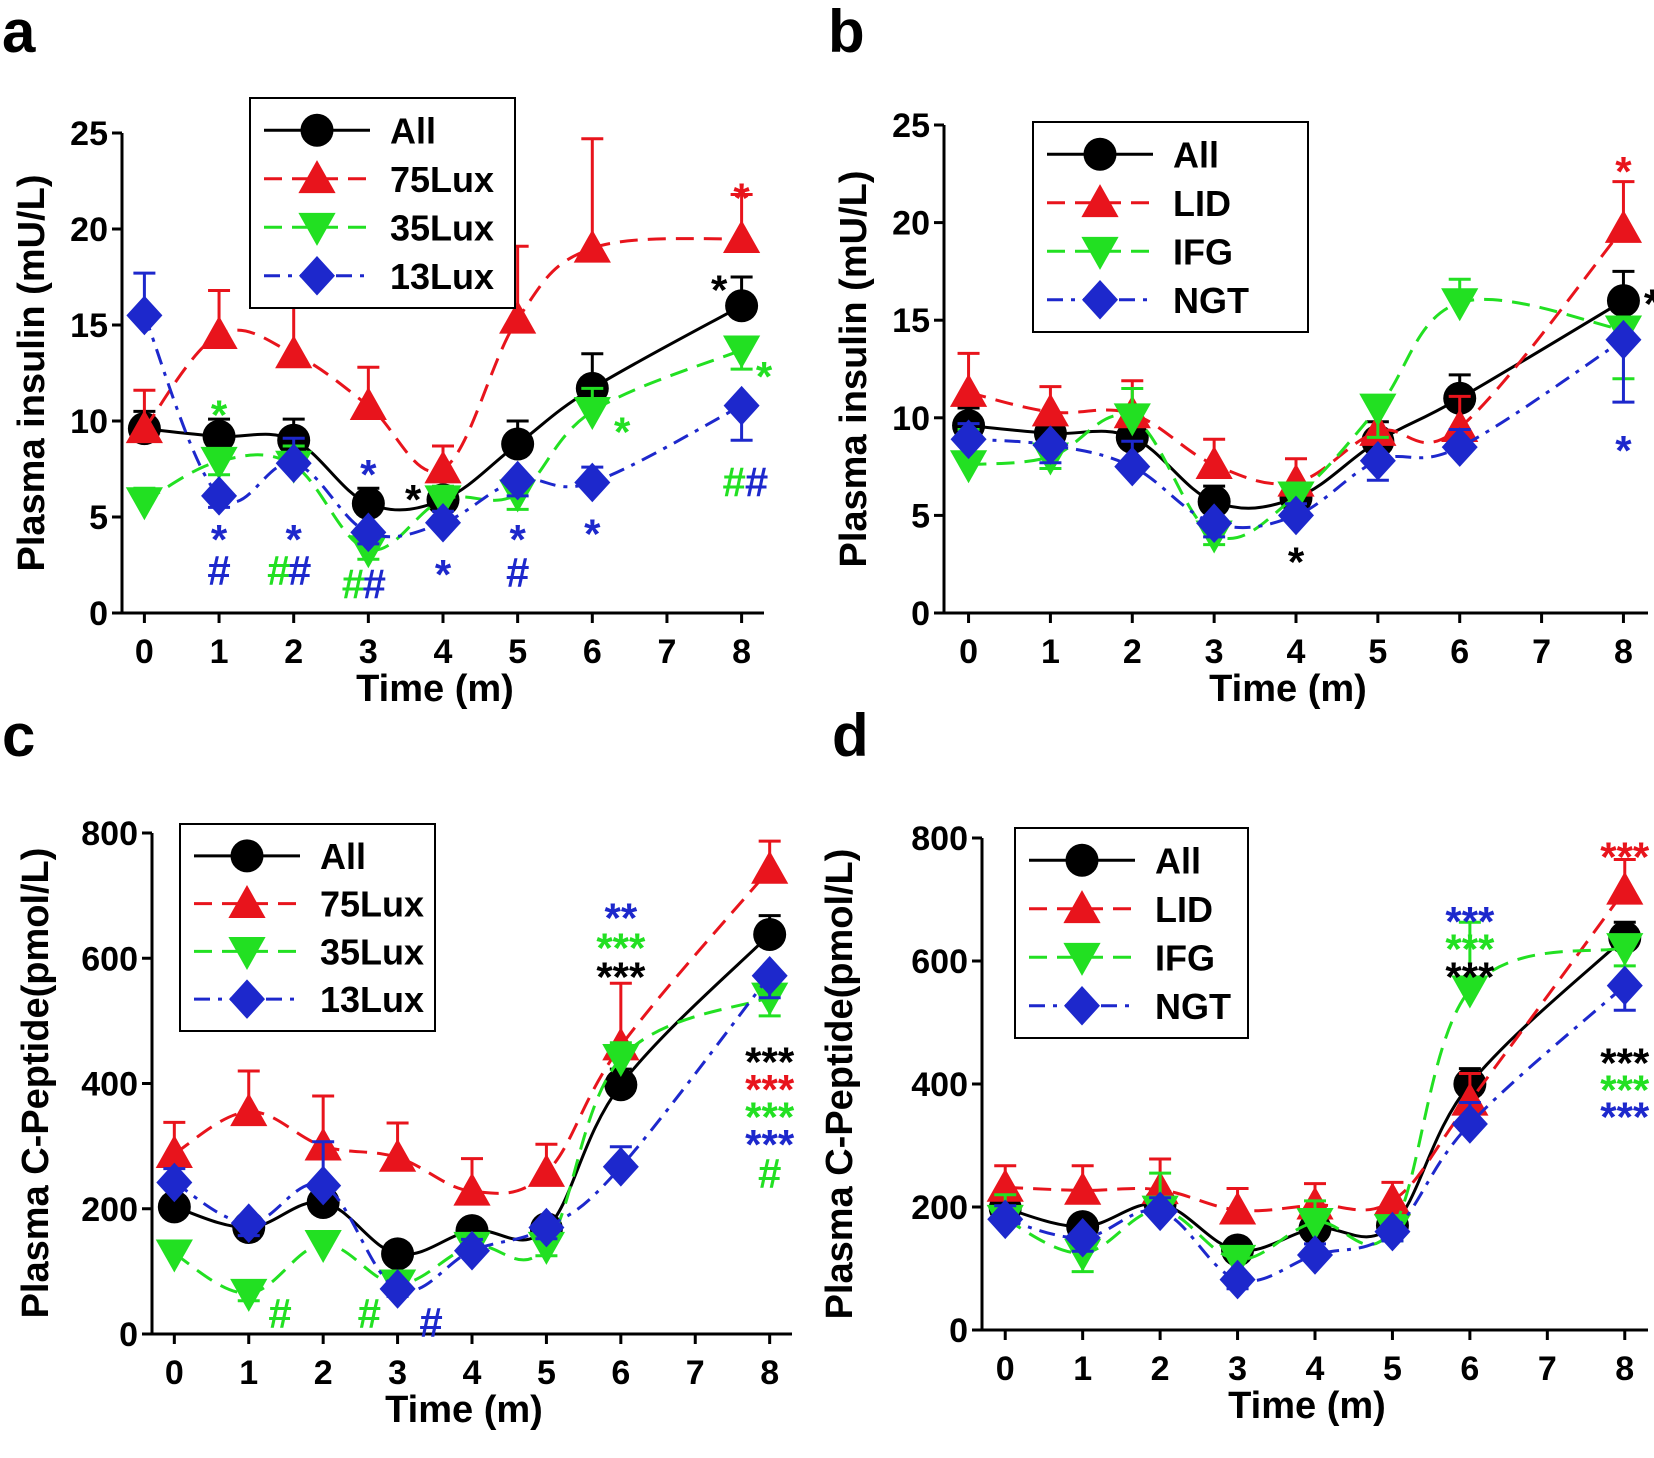 The width and height of the screenshot is (1654, 1458). I want to click on y-tick-label: 600, so click(109, 959).